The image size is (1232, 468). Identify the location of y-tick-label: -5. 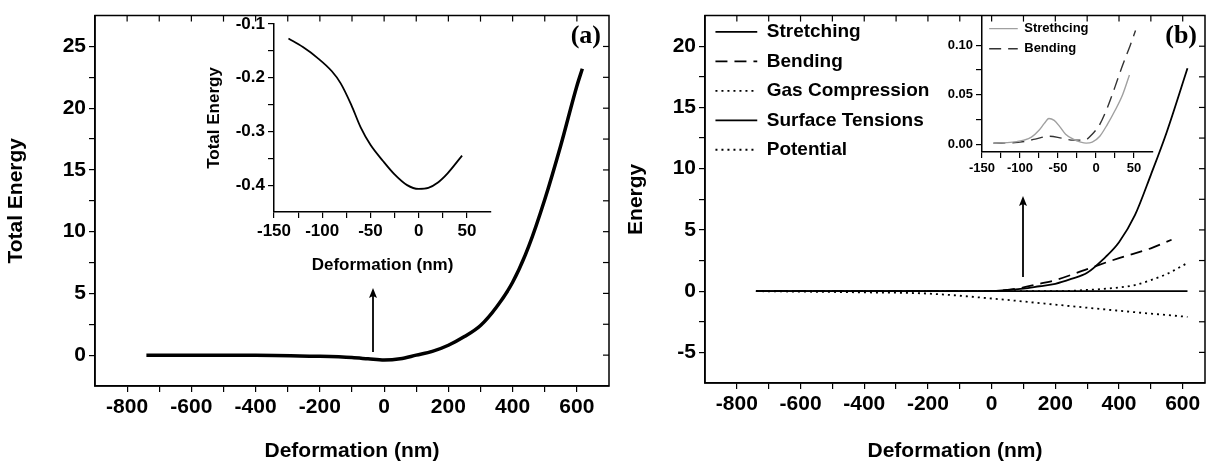
(687, 351).